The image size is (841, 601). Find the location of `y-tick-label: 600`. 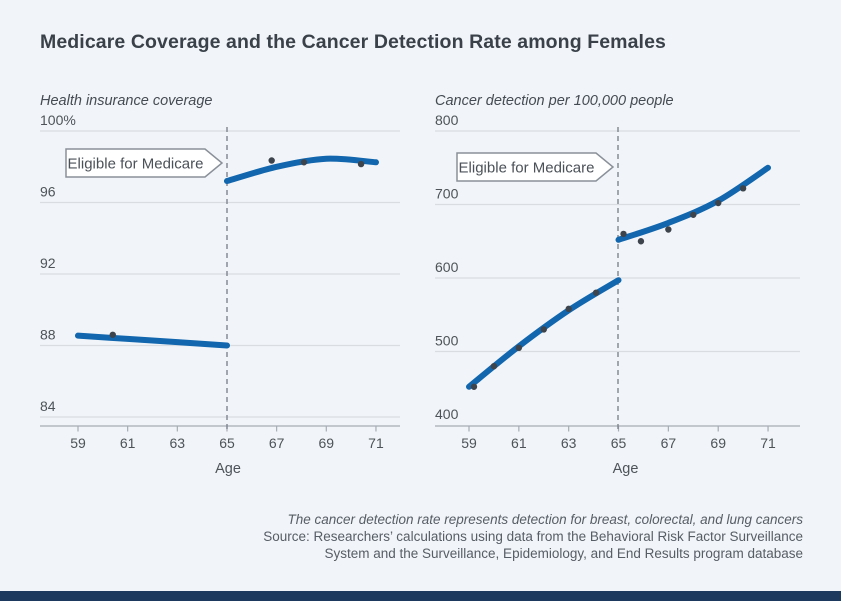

y-tick-label: 600 is located at coordinates (447, 267).